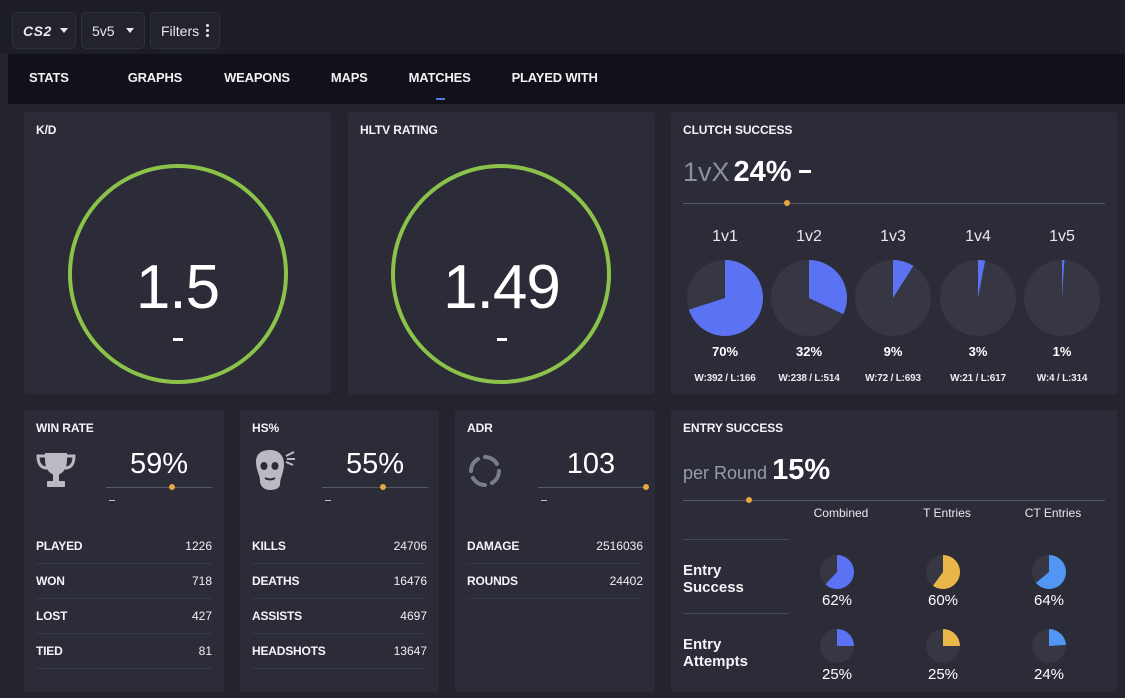 The height and width of the screenshot is (698, 1125). What do you see at coordinates (502, 287) in the screenshot?
I see `hltv-value: 1.49` at bounding box center [502, 287].